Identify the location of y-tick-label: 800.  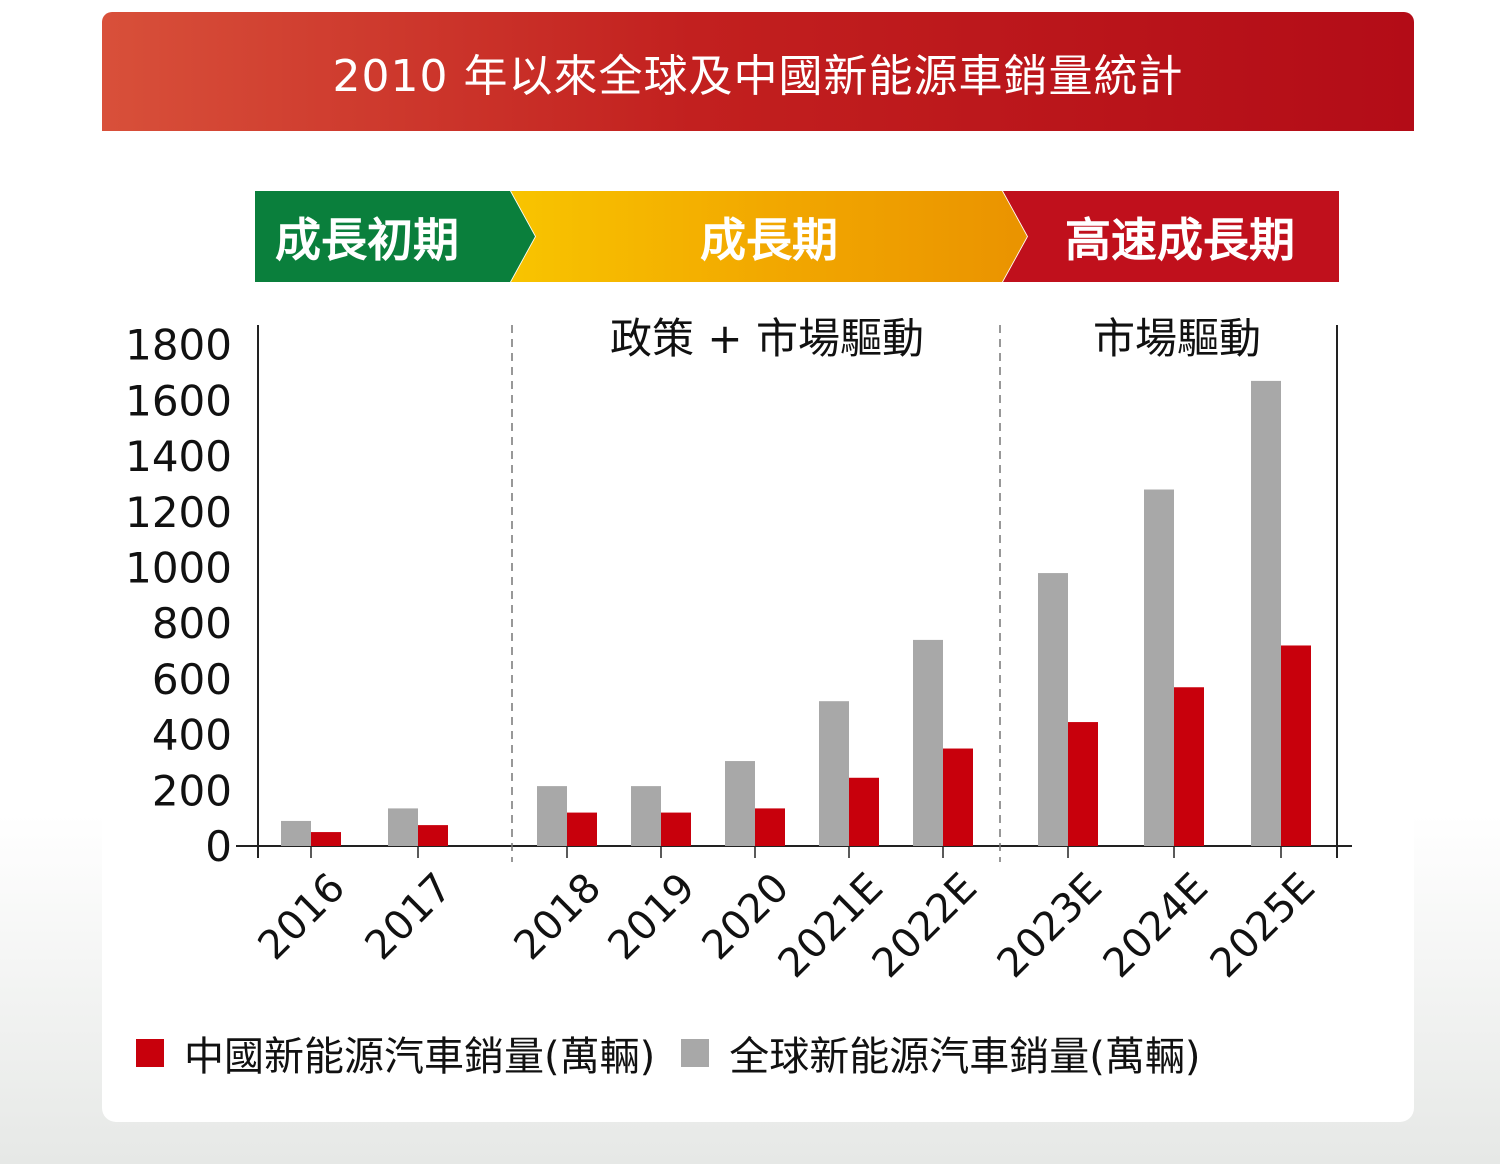
(192, 623).